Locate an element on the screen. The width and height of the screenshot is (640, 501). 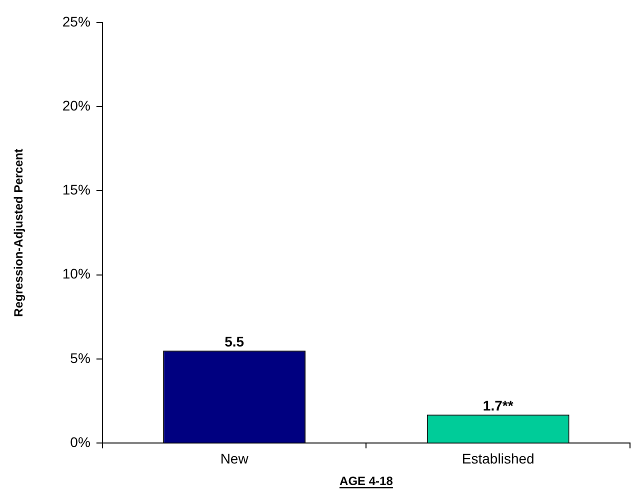
data-label: 5.5 is located at coordinates (234, 341).